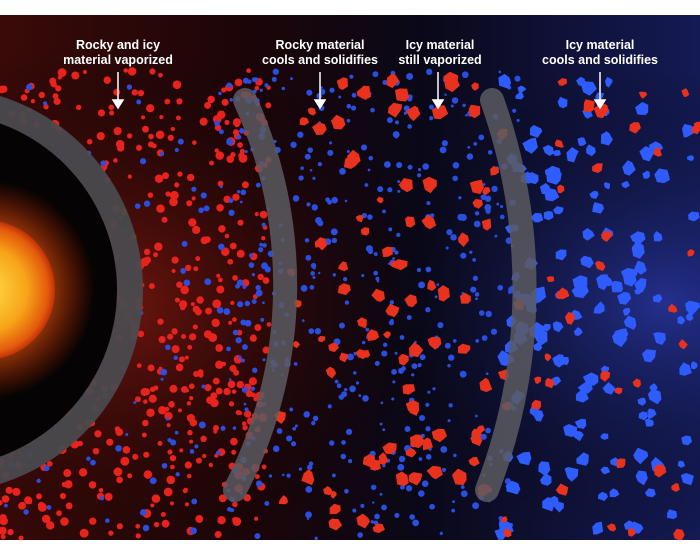  I want to click on arrows, so click(359, 91).